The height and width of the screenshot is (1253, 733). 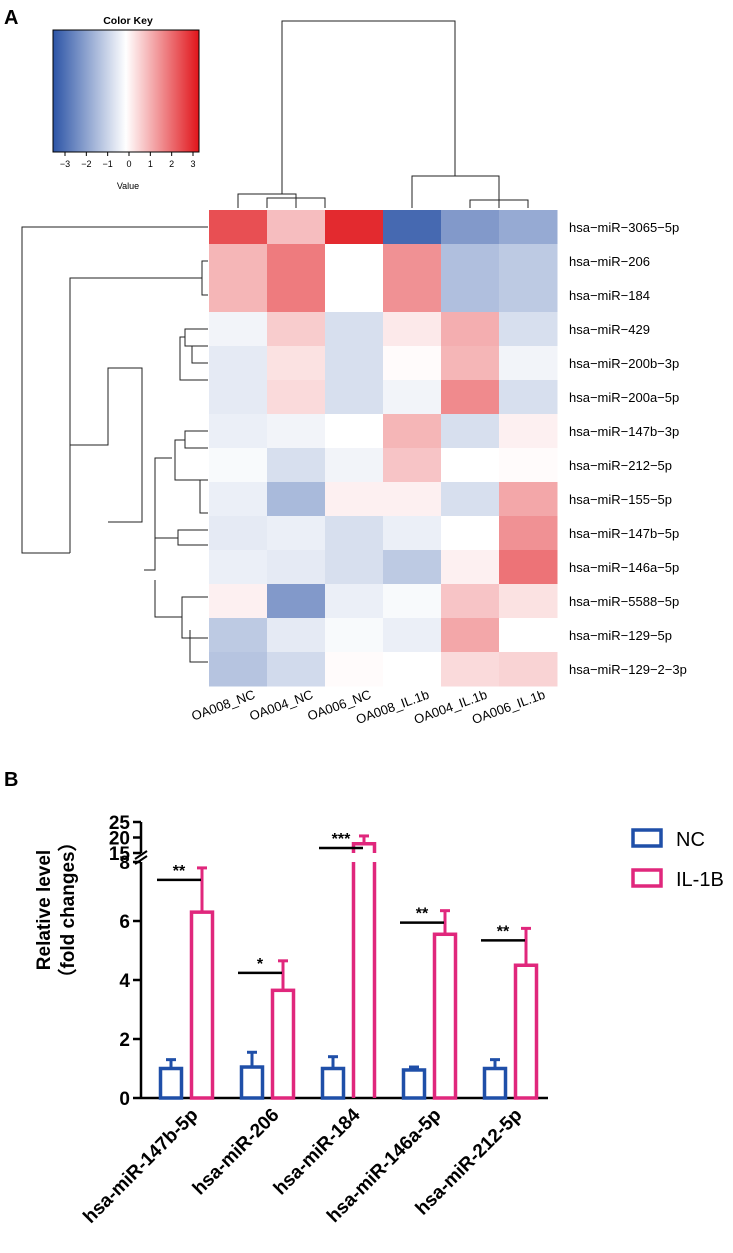 What do you see at coordinates (341, 903) in the screenshot?
I see `significance-marks: **********` at bounding box center [341, 903].